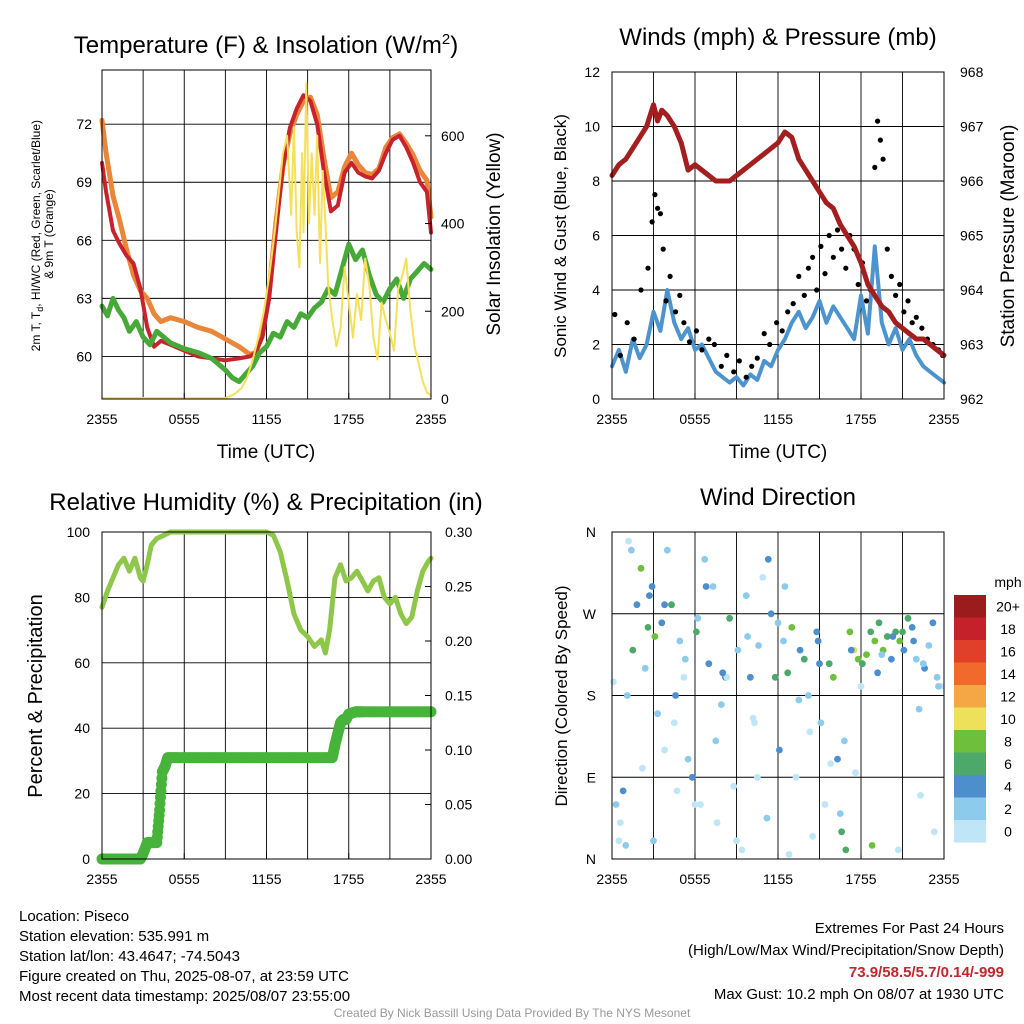 This screenshot has height=1024, width=1024. What do you see at coordinates (590, 614) in the screenshot?
I see `wind-direction-ytick: W` at bounding box center [590, 614].